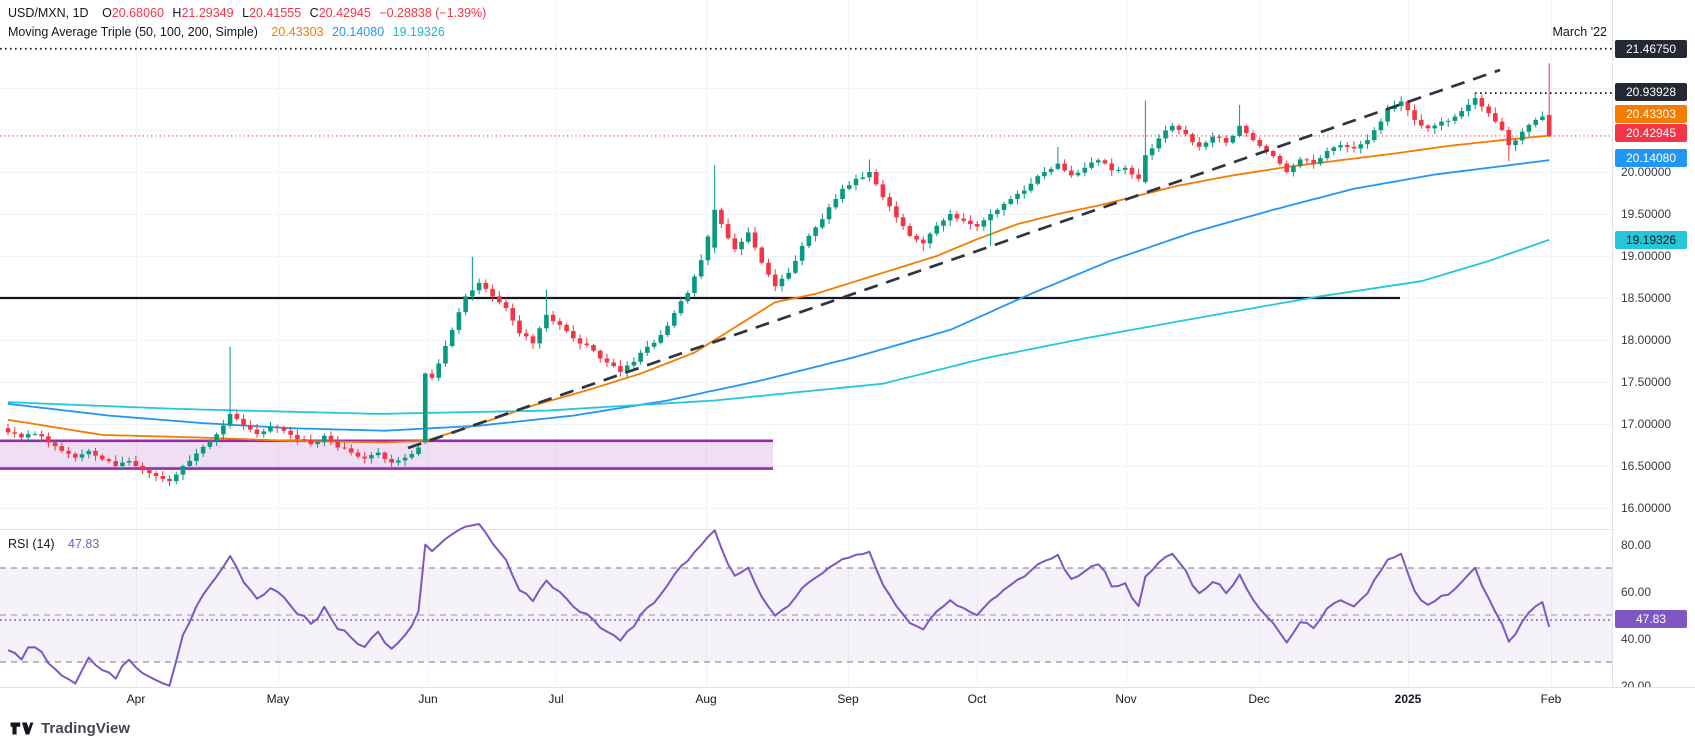 The height and width of the screenshot is (752, 1695). What do you see at coordinates (1646, 298) in the screenshot?
I see `price-axis-tick: 18.50000` at bounding box center [1646, 298].